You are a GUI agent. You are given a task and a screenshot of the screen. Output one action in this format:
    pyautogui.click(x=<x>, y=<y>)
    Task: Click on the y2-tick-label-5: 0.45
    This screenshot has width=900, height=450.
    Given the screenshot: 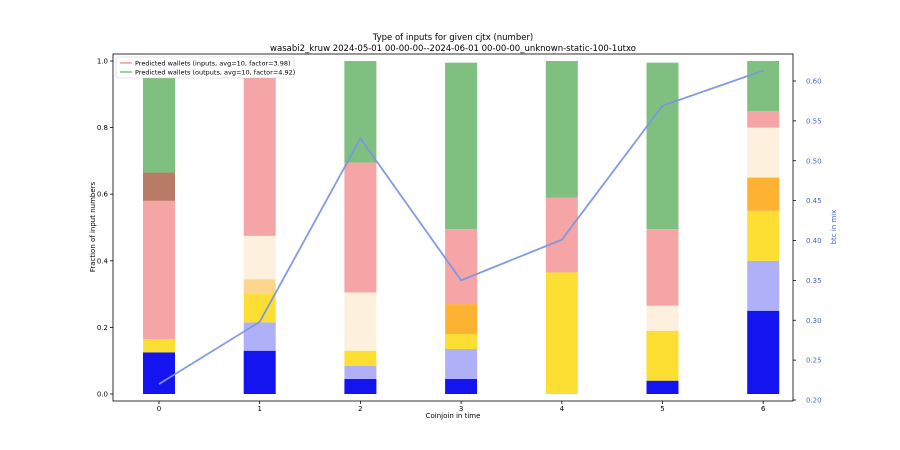 What is the action you would take?
    pyautogui.click(x=814, y=201)
    